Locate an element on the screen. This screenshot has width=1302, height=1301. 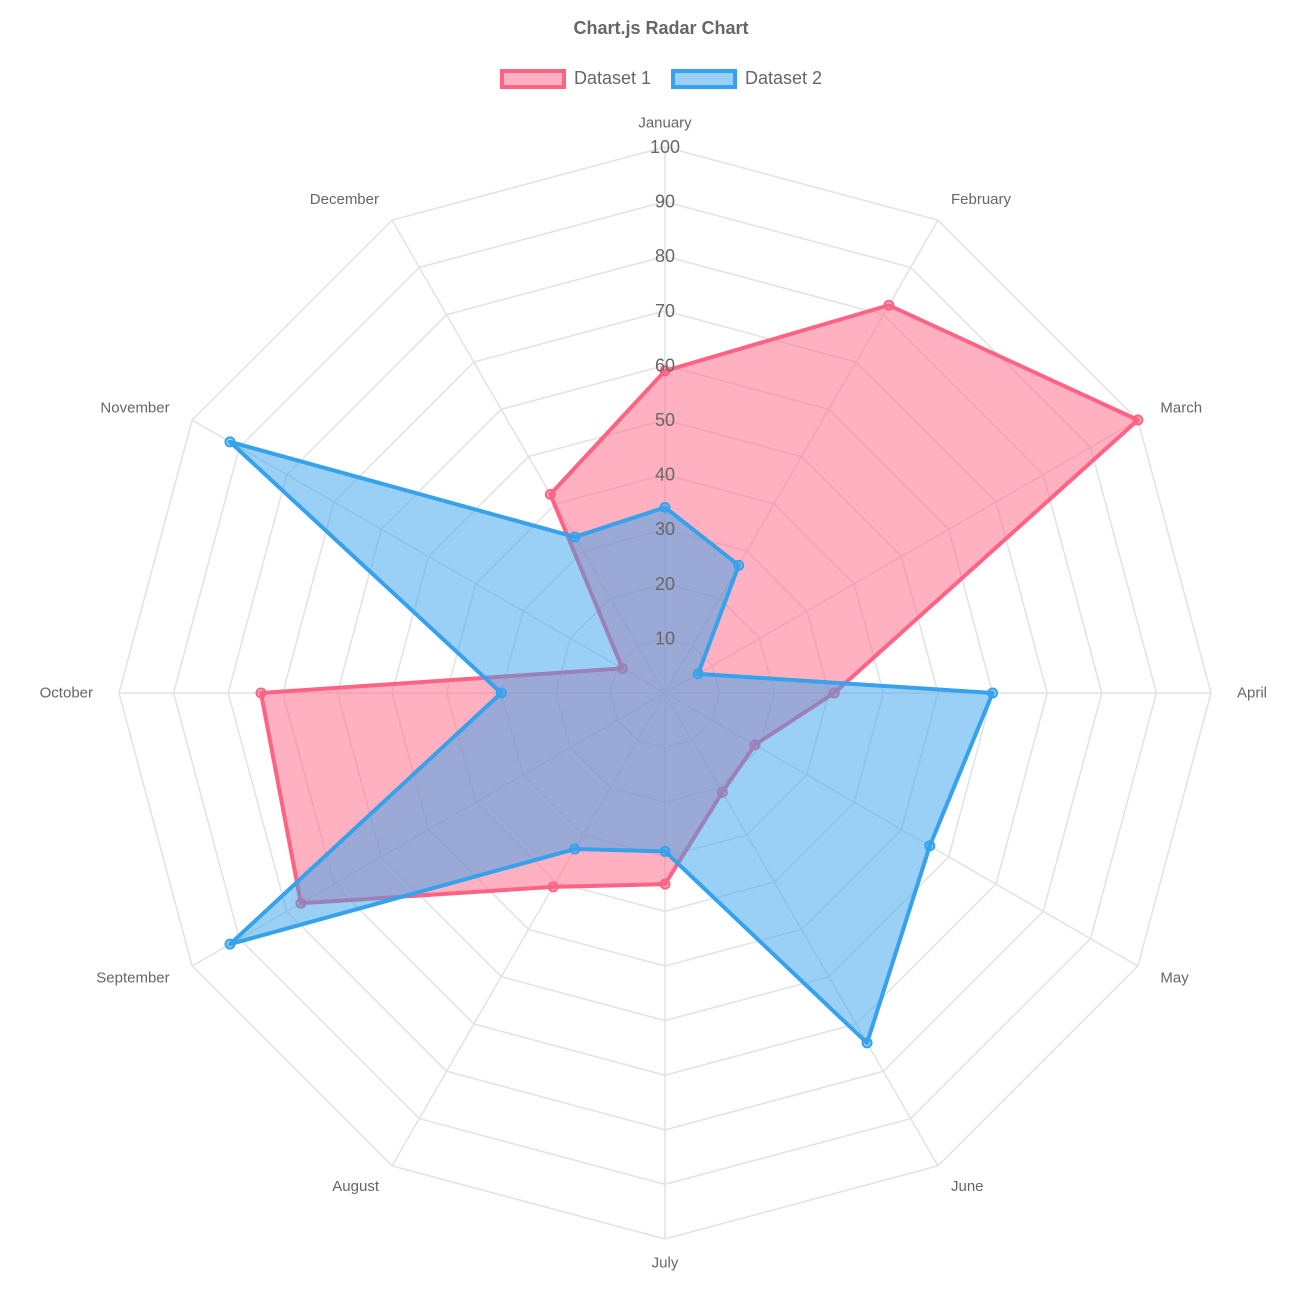
point-label: October is located at coordinates (66, 693).